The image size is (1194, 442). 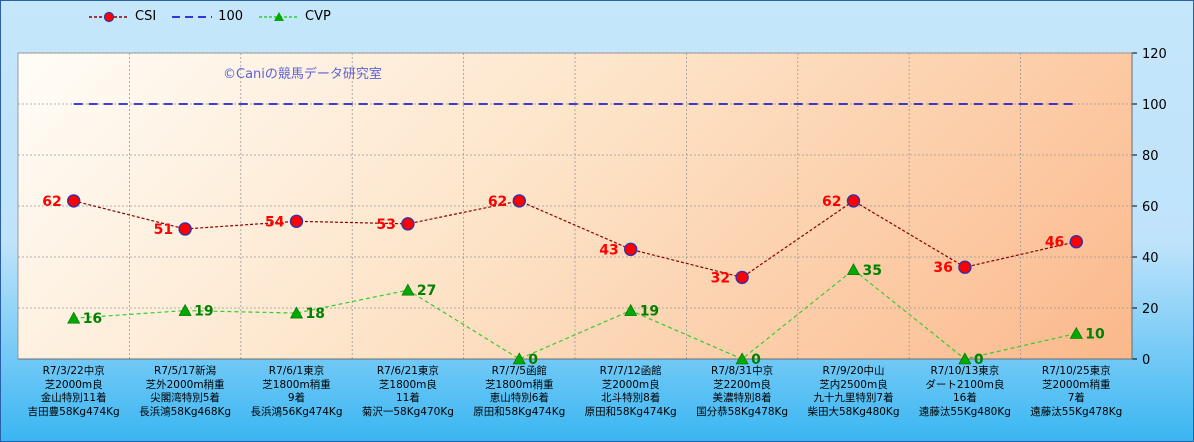 What do you see at coordinates (965, 384) in the screenshot?
I see `x-category-line: ダート2100m良` at bounding box center [965, 384].